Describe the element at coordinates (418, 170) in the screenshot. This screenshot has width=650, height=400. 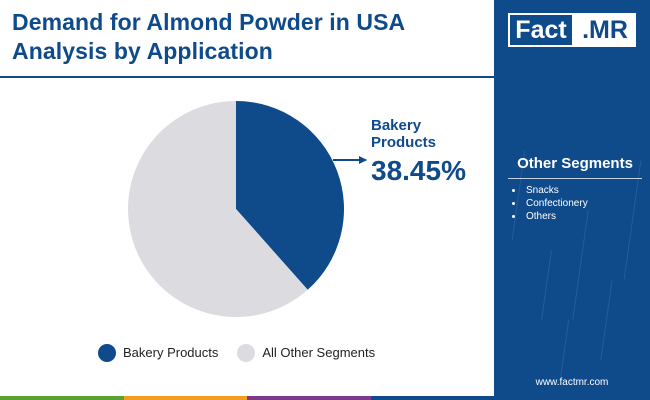
I see `bakery-callout-value: 38.45%` at that location.